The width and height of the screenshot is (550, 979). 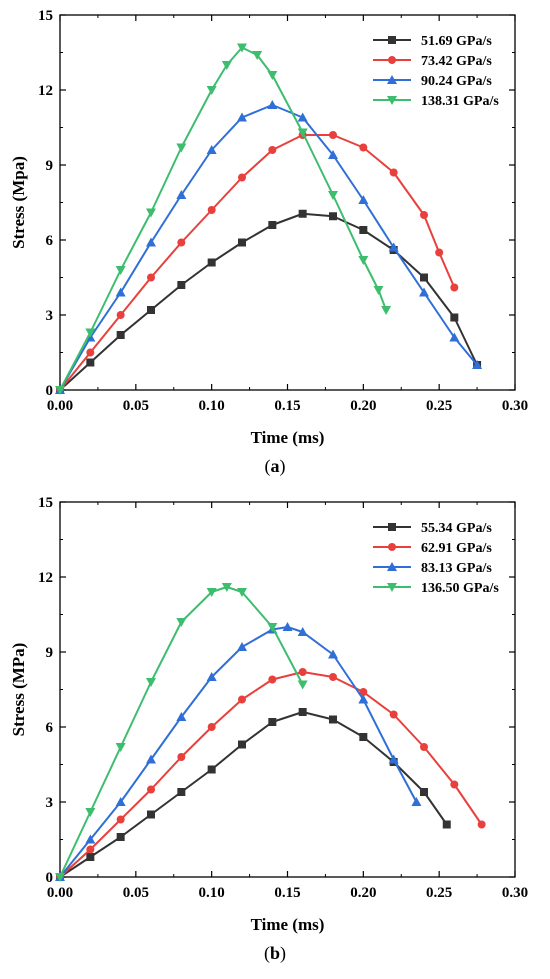 What do you see at coordinates (287, 406) in the screenshot?
I see `x-tick-label: 0.15` at bounding box center [287, 406].